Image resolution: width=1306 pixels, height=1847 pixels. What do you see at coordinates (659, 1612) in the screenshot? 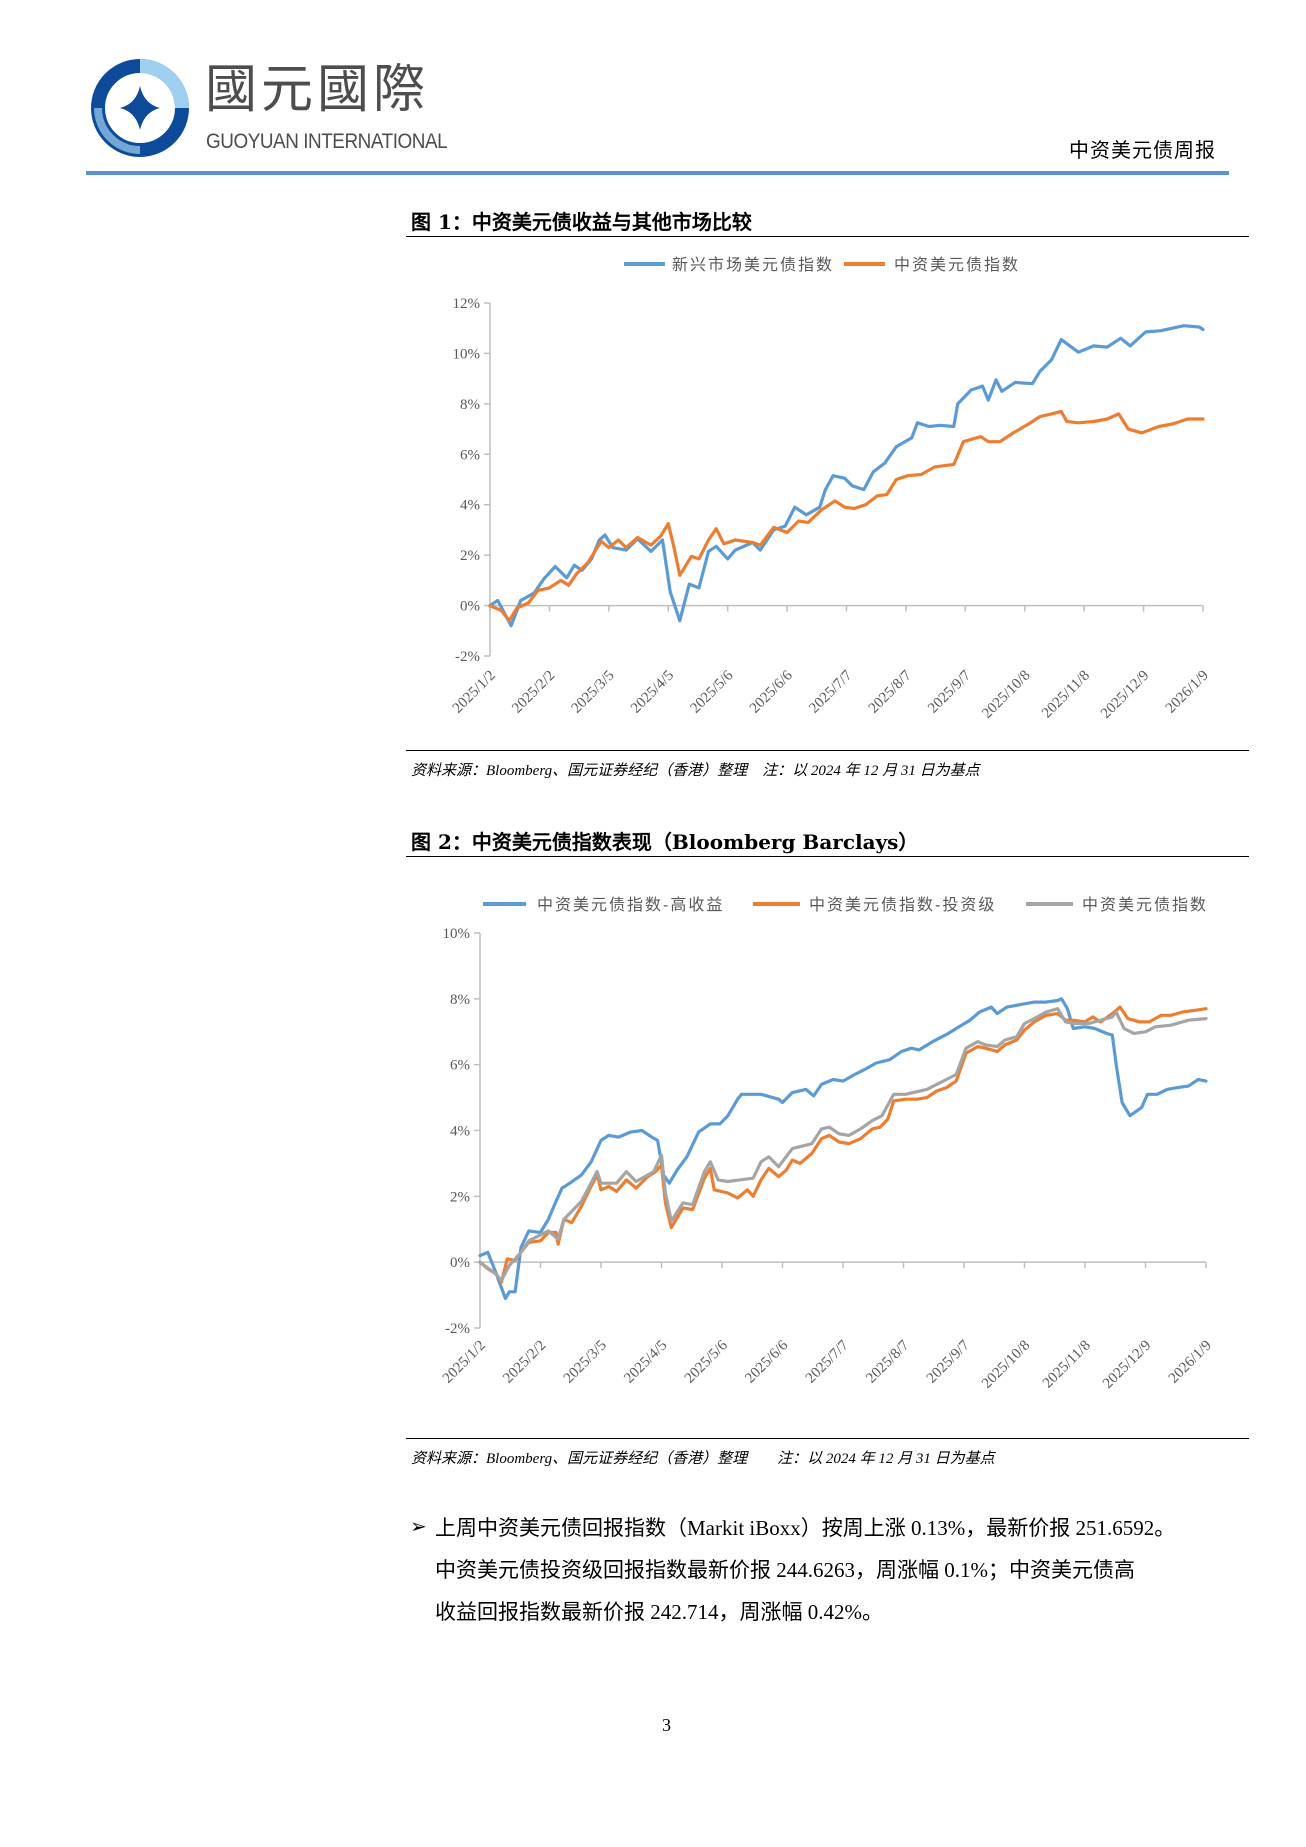
I see `paragraph-line-3: 收益回报指数最新价报 242.714，周涨幅 0.42%。` at bounding box center [659, 1612].